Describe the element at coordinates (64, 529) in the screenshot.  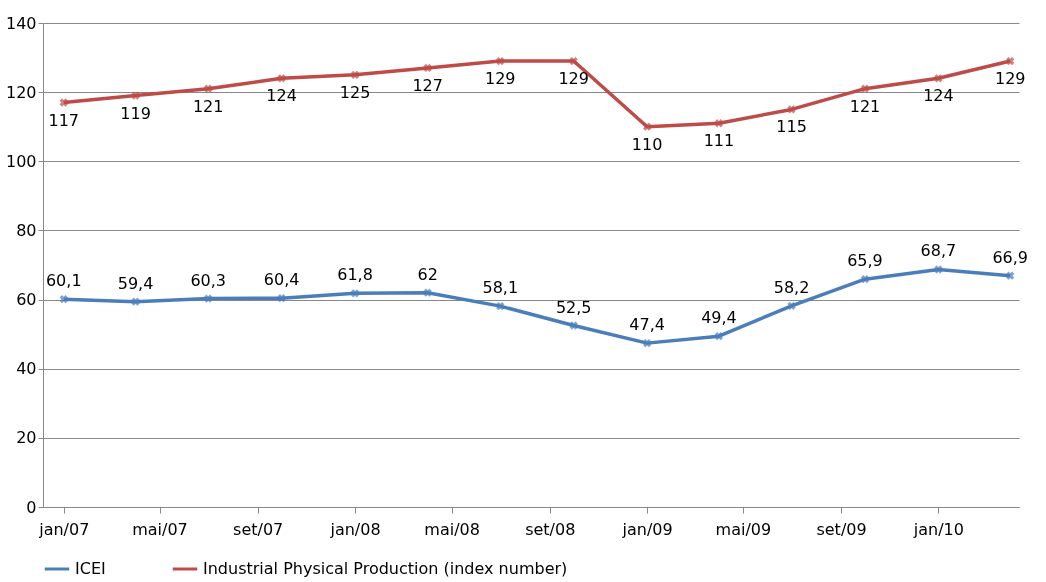
I see `x-tick-label: jan/07` at that location.